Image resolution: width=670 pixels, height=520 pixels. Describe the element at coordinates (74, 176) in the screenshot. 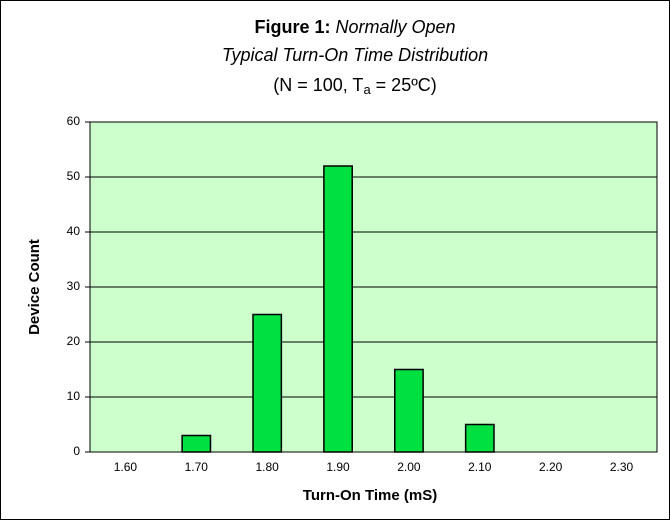

I see `y-tick-label: 50` at that location.